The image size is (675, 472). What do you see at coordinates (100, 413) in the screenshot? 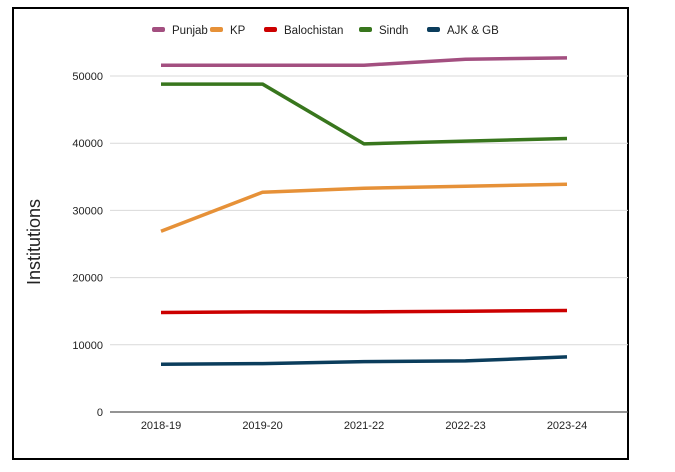
I see `y-tick-label: 0` at bounding box center [100, 413].